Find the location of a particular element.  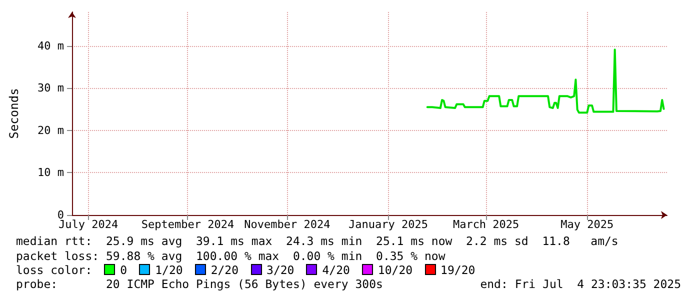

y-tick-label: 10 m is located at coordinates (51, 173).